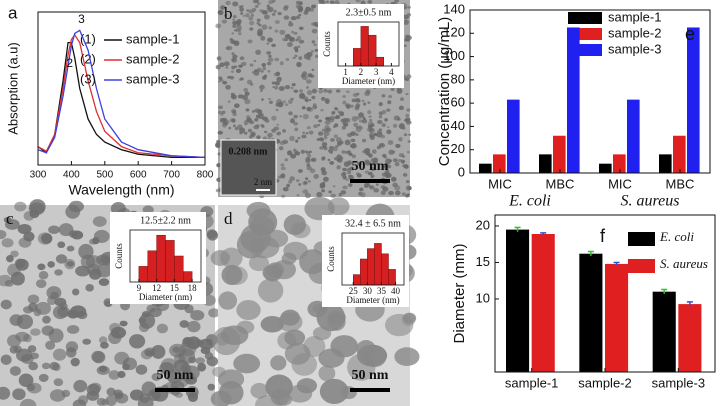 Image resolution: width=720 pixels, height=406 pixels. Describe the element at coordinates (392, 277) in the screenshot. I see `histogram-bar` at that location.